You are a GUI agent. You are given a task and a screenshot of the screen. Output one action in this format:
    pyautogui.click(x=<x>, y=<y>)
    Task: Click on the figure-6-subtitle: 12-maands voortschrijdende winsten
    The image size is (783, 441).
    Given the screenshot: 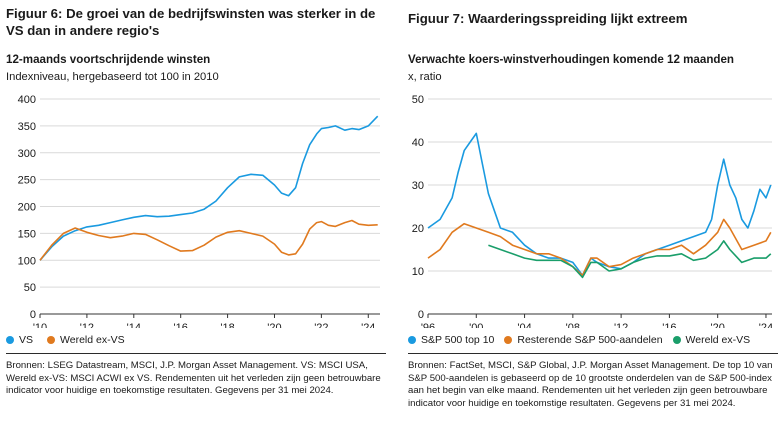 What is the action you would take?
    pyautogui.click(x=108, y=59)
    